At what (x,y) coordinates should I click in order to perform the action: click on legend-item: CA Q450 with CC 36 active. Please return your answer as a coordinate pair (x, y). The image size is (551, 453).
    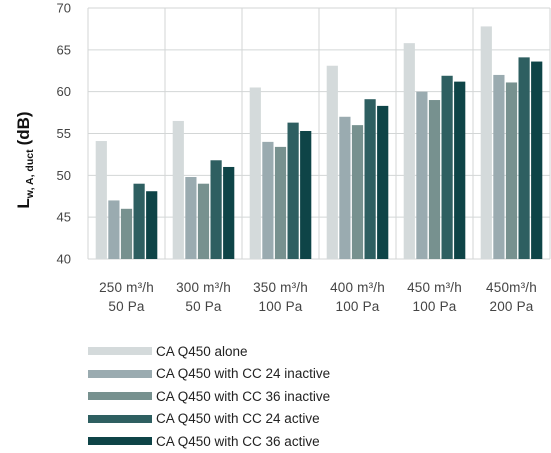
    Looking at the image, I should click on (209, 441).